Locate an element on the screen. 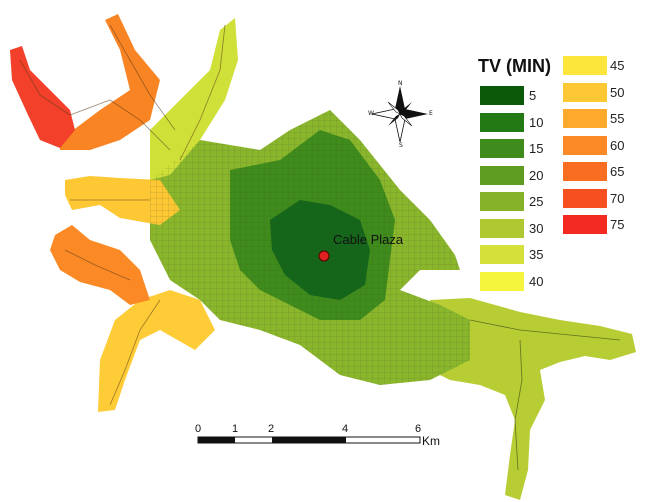  cable-plaza-label: Cable Plaza is located at coordinates (368, 239).